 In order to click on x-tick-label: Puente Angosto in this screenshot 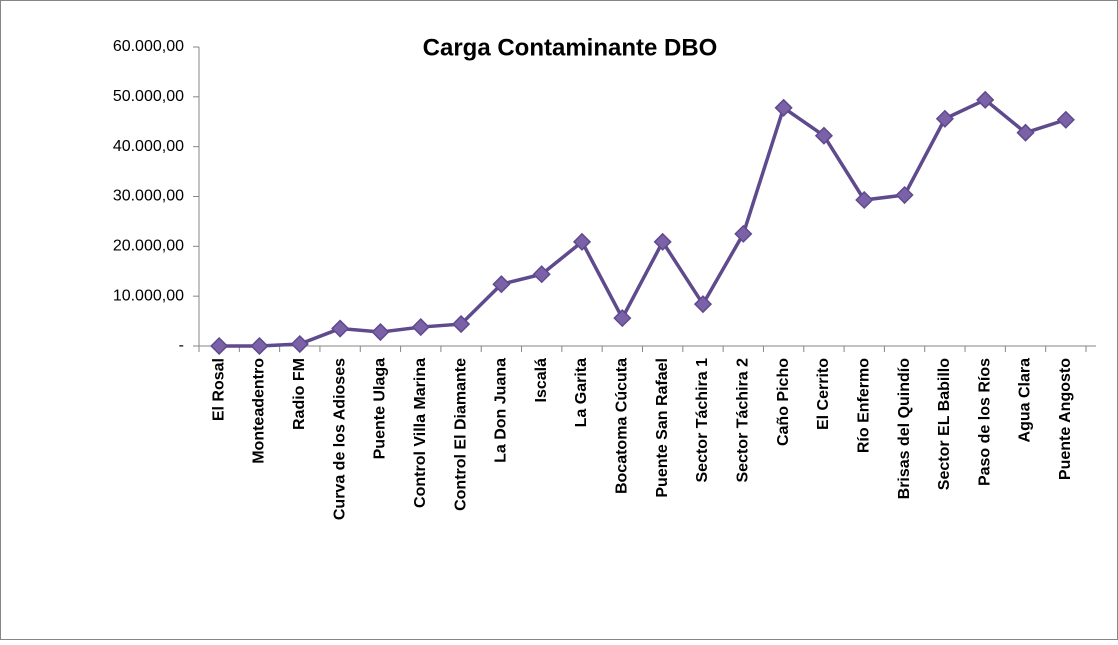, I will do `click(1065, 419)`.